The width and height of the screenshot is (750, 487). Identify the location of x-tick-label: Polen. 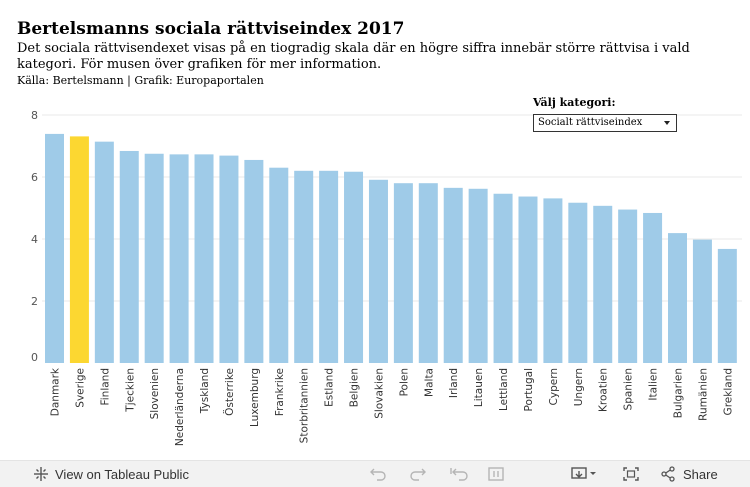
(404, 382).